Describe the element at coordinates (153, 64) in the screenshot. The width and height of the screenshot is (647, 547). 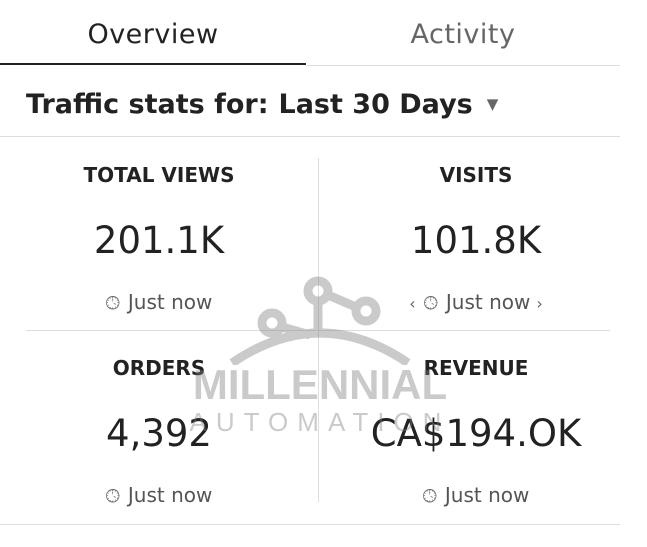
I see `active-tab-indicator` at that location.